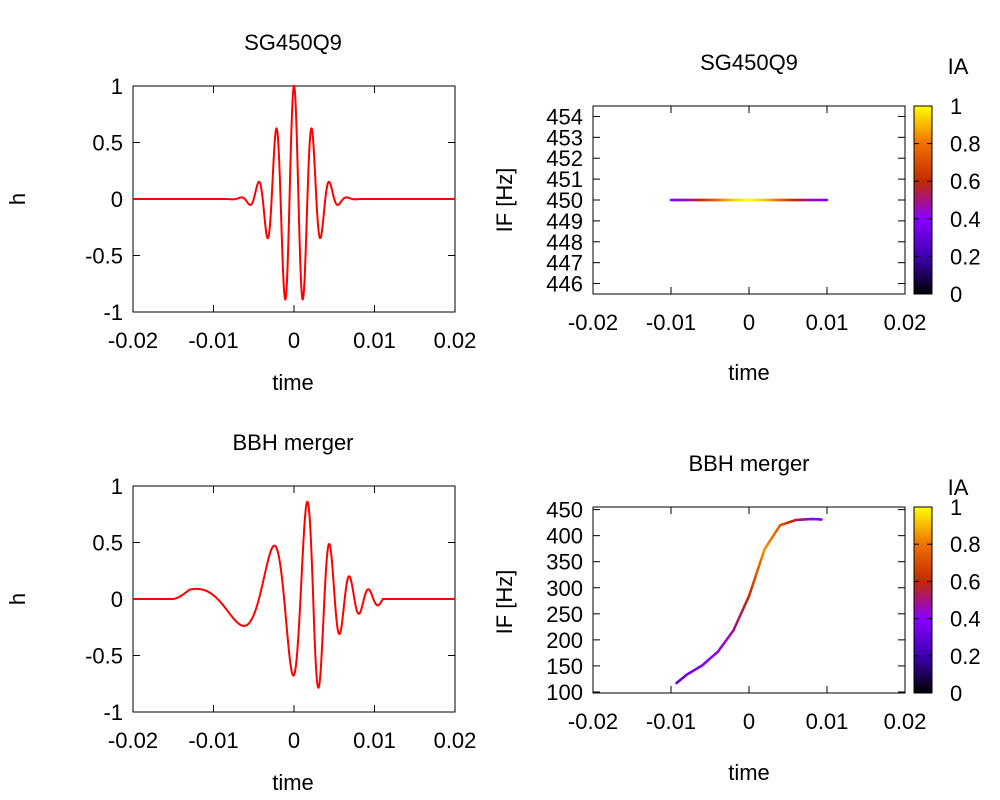 This screenshot has height=800, width=1000. What do you see at coordinates (564, 666) in the screenshot?
I see `y-tick-label: 150` at bounding box center [564, 666].